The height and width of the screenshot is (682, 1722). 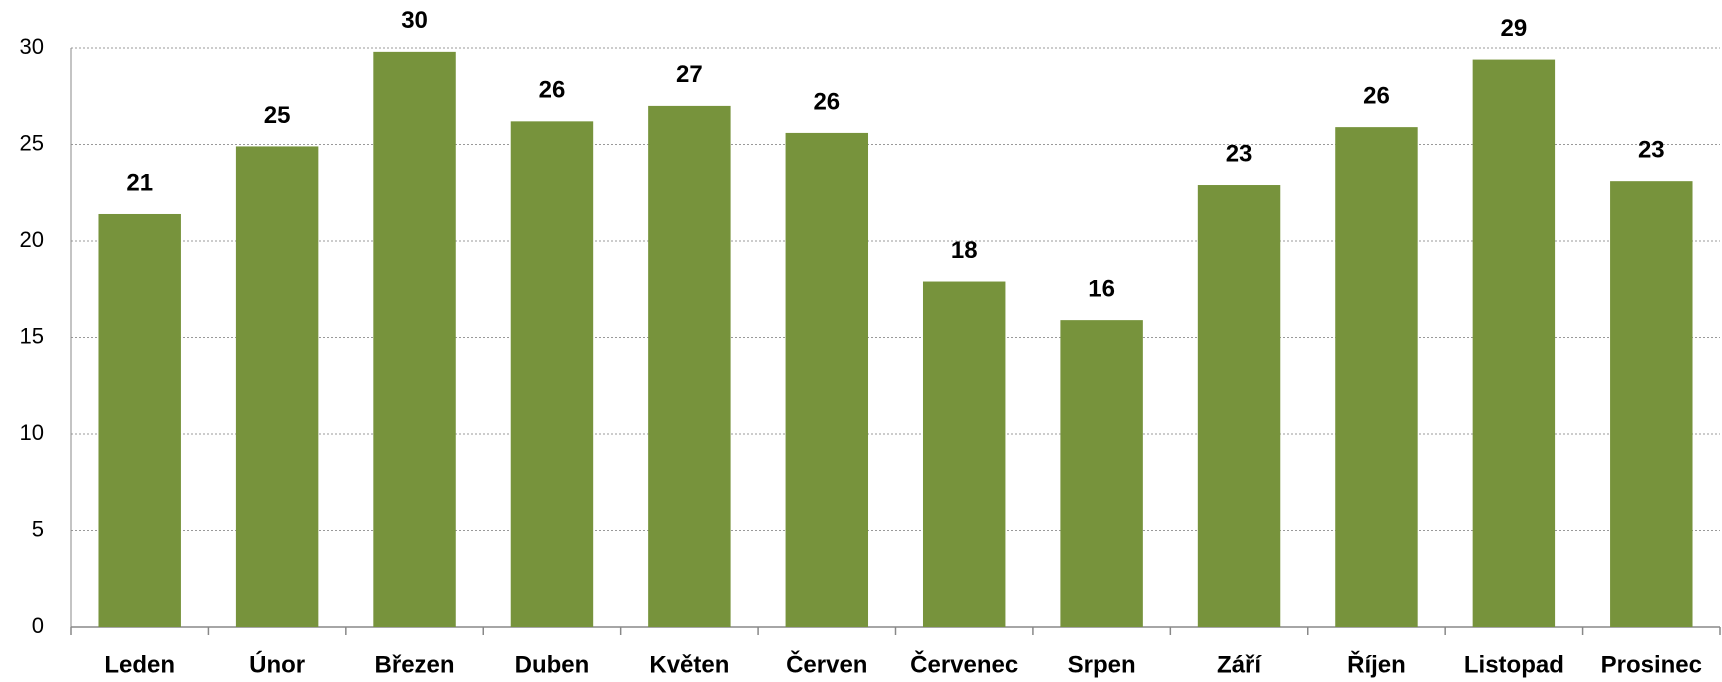 I want to click on y-tick-label: 5, so click(x=38, y=528).